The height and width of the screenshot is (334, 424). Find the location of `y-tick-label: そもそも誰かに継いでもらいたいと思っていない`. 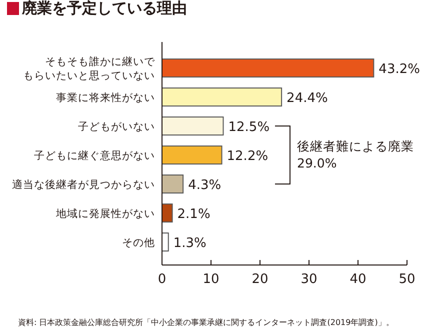

y-tick-label: そもそも誰かに継いでもらいたいと思っていない is located at coordinates (89, 68).